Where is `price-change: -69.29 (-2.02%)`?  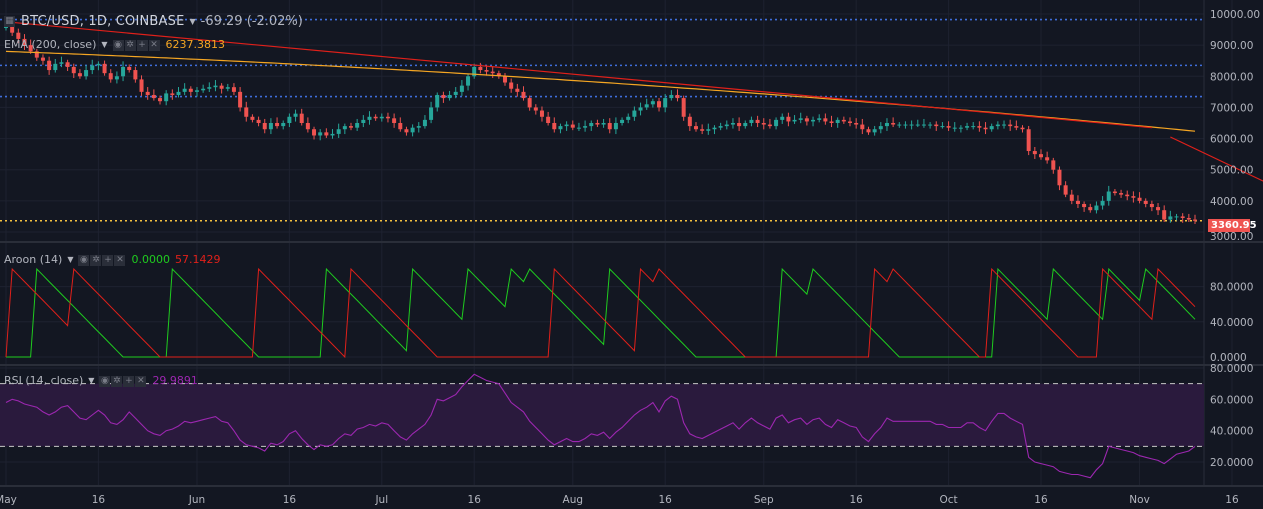
price-change: -69.29 (-2.02%) is located at coordinates (251, 21).